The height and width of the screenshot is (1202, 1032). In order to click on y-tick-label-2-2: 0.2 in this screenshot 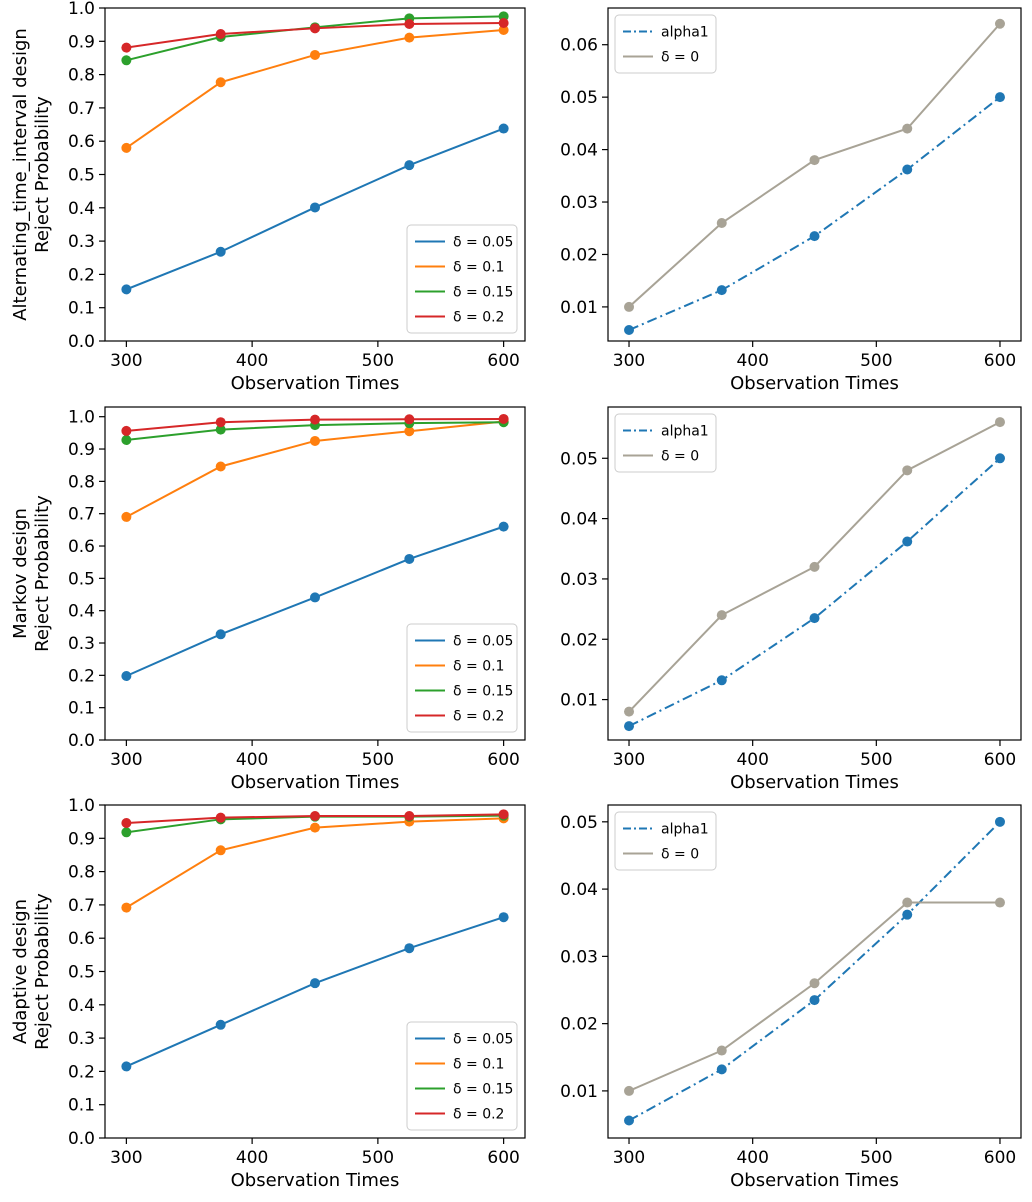, I will do `click(81, 676)`.